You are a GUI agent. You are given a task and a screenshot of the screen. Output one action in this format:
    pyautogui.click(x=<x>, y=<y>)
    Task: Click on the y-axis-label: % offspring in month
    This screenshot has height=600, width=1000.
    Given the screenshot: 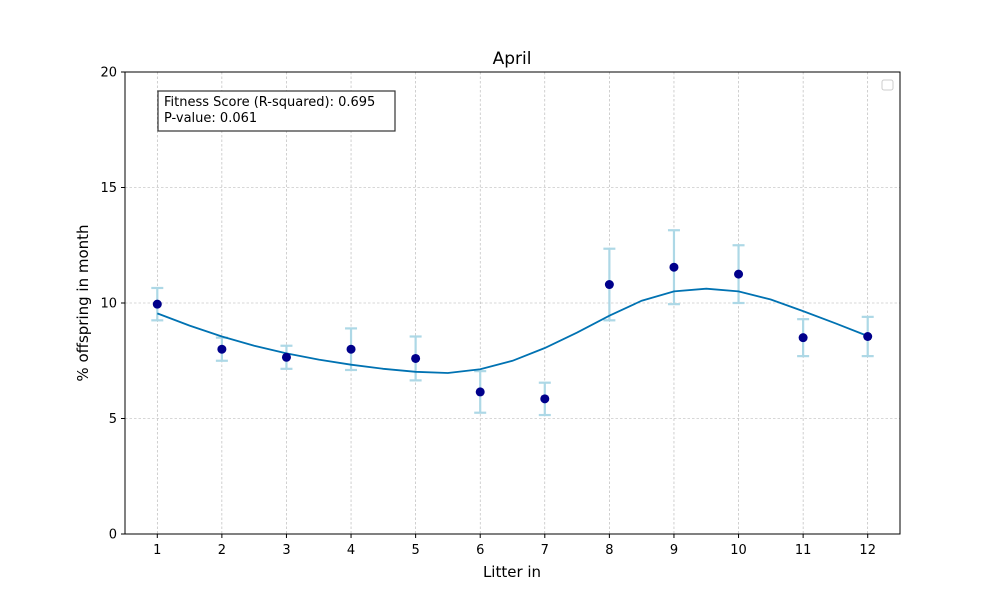 What is the action you would take?
    pyautogui.click(x=83, y=302)
    